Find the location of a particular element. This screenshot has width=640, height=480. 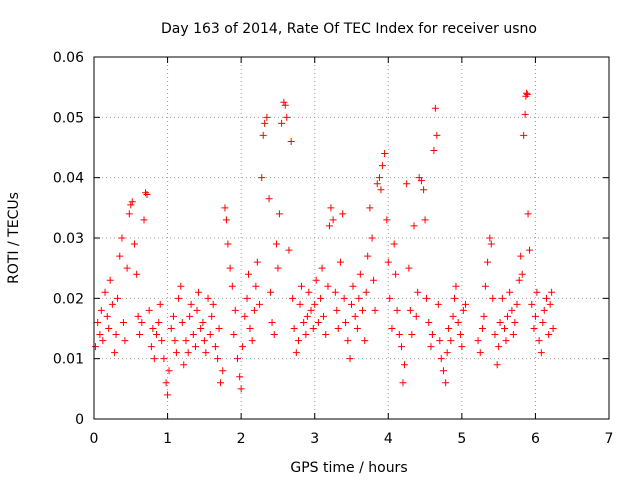

y-tick-label: 0.02 is located at coordinates (68, 299).